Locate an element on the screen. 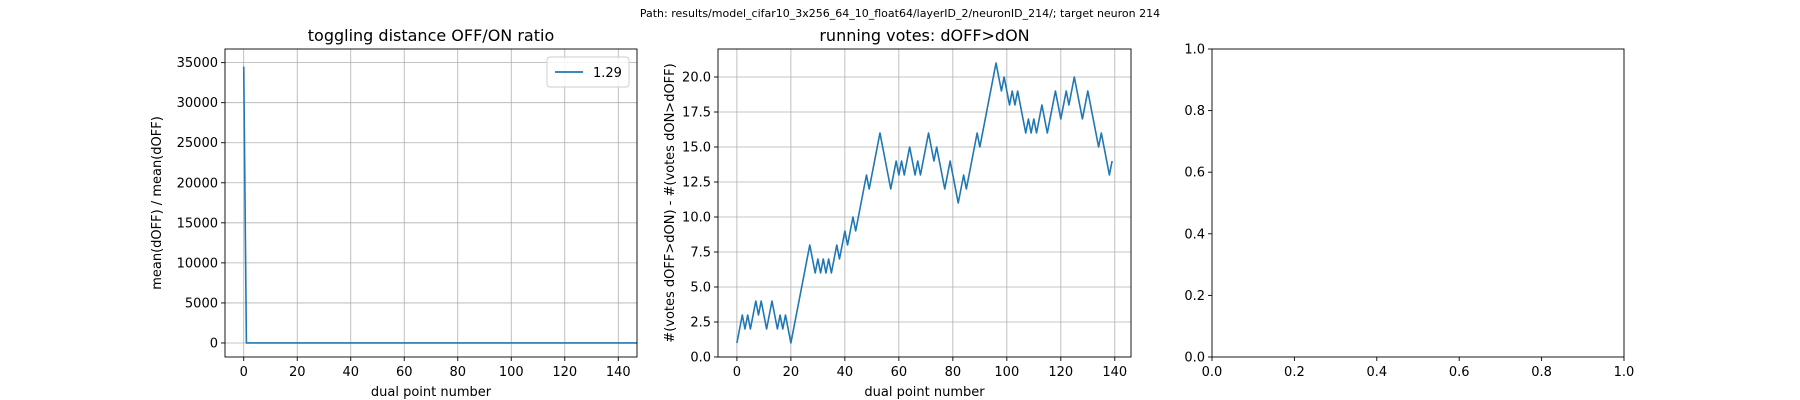  y-tick-label: 17.5 is located at coordinates (696, 113).